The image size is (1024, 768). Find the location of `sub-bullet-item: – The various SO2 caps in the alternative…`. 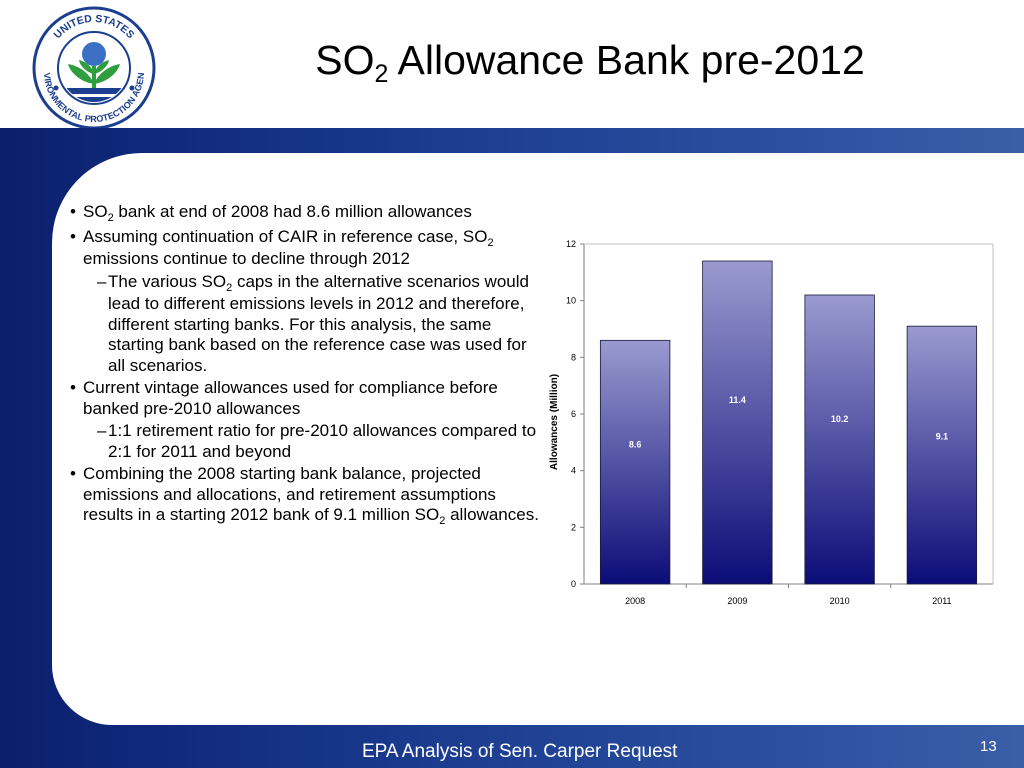

sub-bullet-item: – The various SO2 caps in the alternative… is located at coordinates (313, 323).